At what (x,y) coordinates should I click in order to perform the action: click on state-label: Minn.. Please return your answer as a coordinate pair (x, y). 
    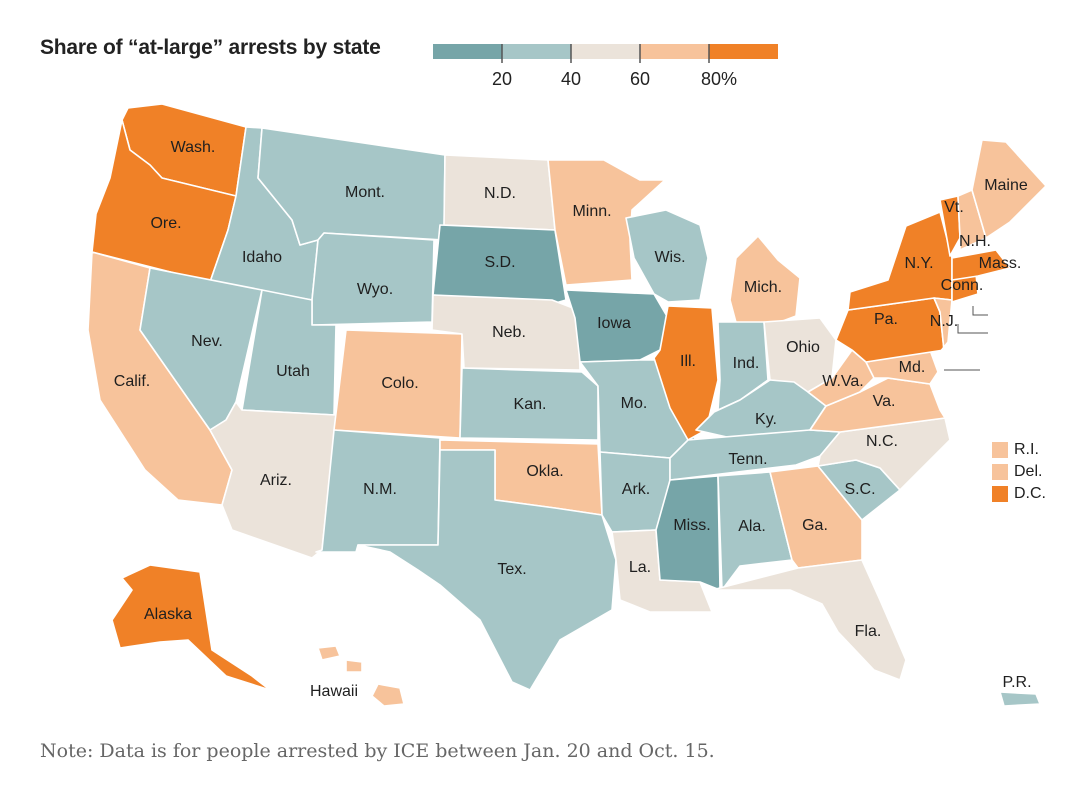
    Looking at the image, I should click on (591, 211).